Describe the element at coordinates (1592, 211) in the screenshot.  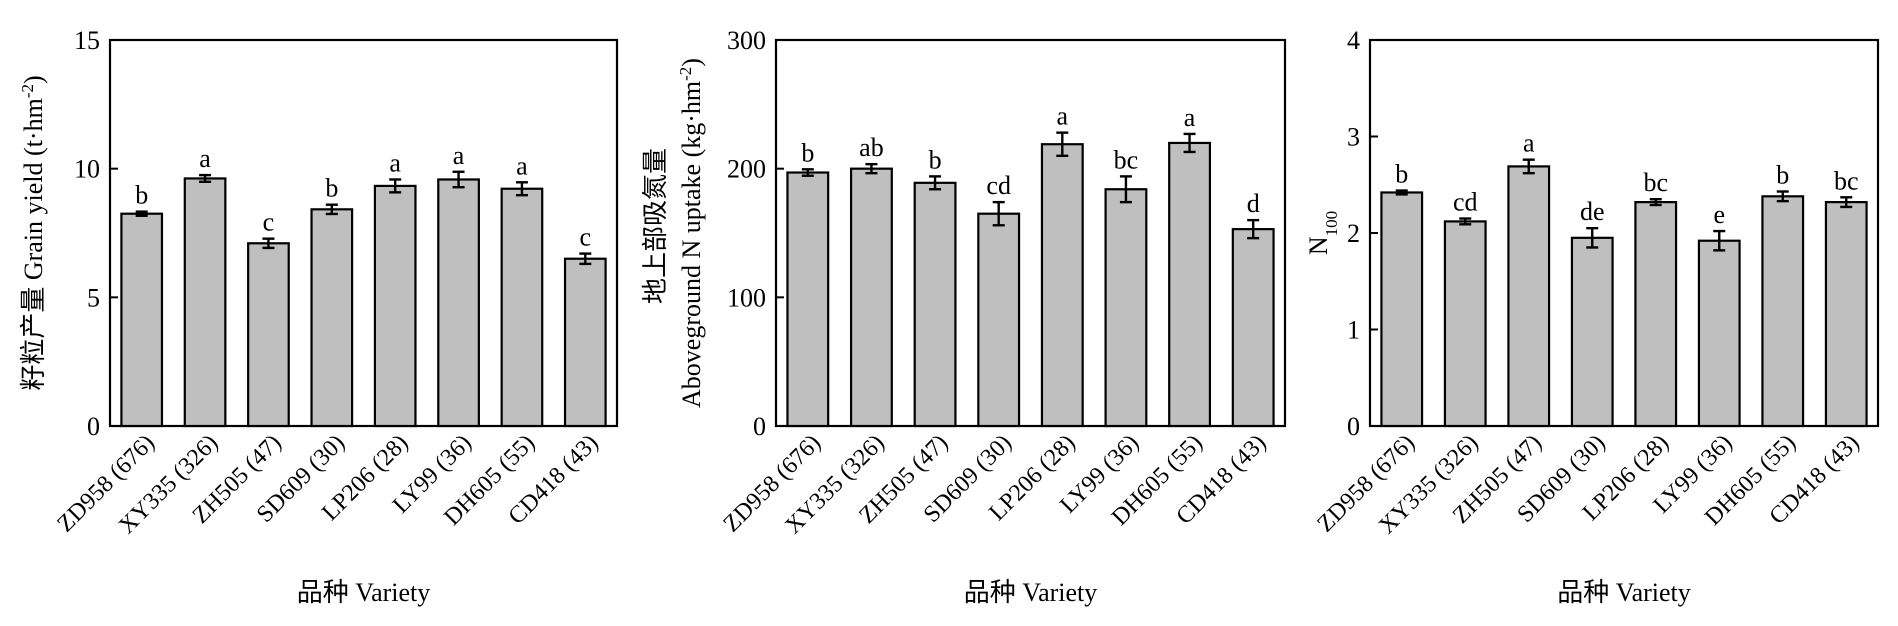
I see `significance-letter: de` at that location.